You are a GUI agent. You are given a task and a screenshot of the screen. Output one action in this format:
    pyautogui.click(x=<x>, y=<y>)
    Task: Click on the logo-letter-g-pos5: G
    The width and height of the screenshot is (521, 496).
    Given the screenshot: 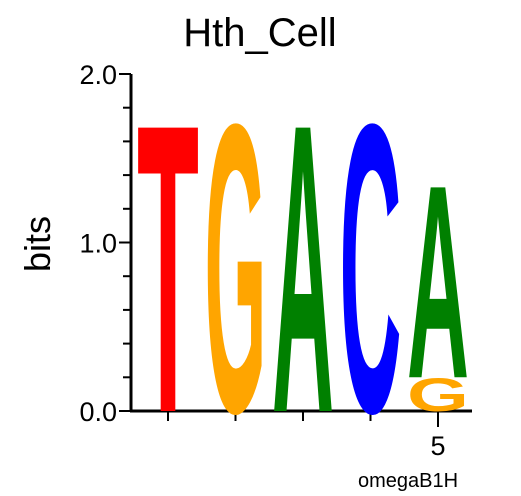 What is the action you would take?
    pyautogui.click(x=438, y=395)
    